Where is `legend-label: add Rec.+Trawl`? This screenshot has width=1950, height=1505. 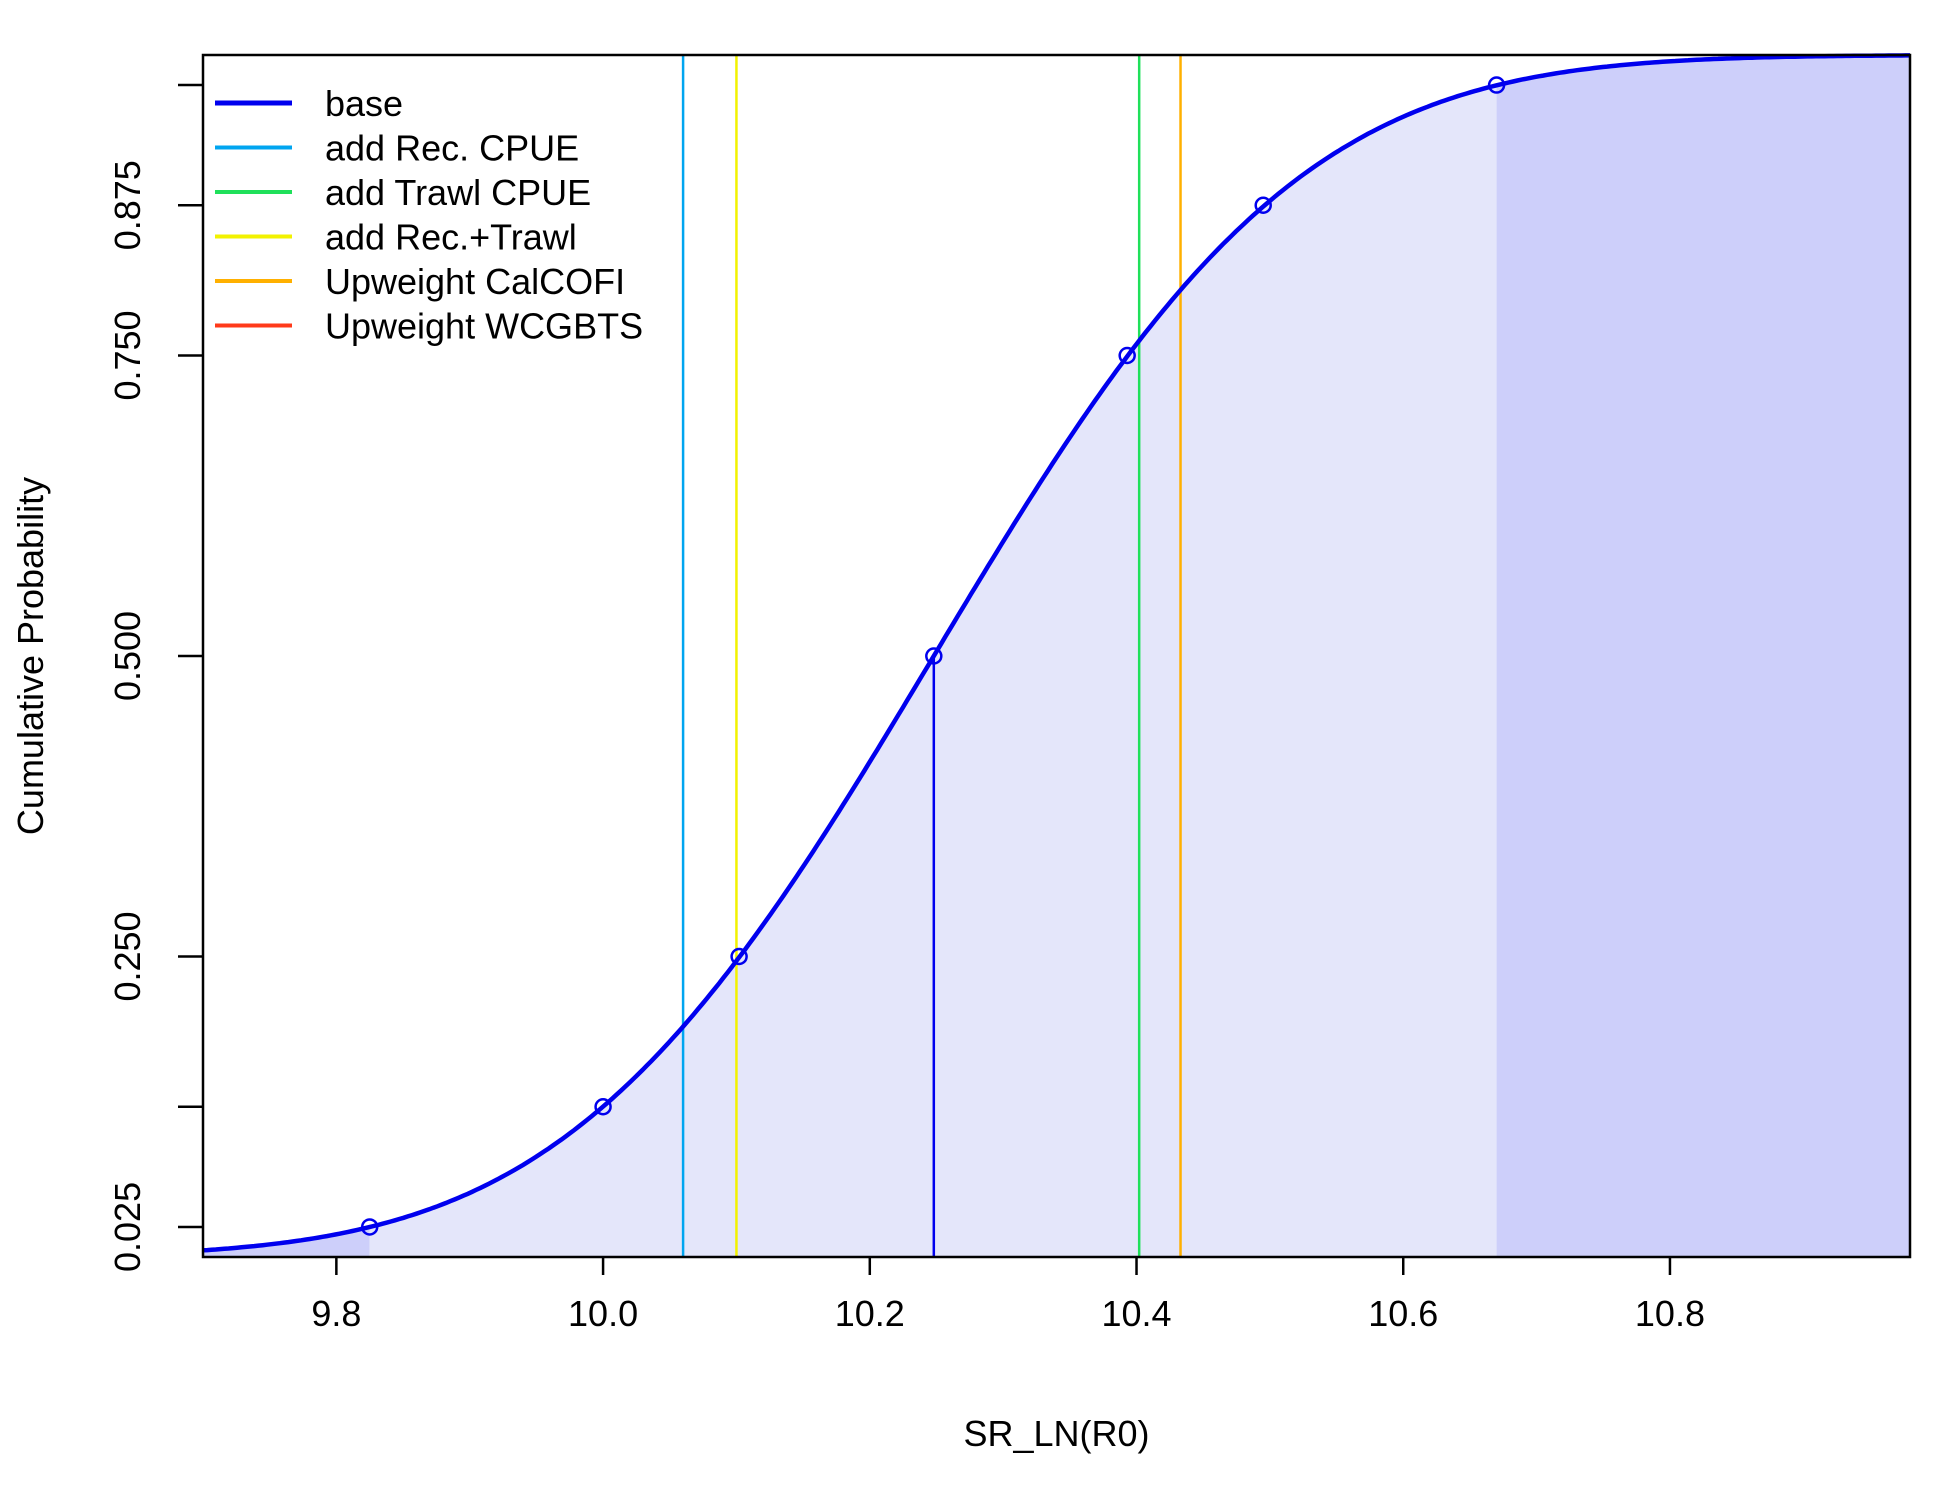 legend-label: add Rec.+Trawl is located at coordinates (451, 237).